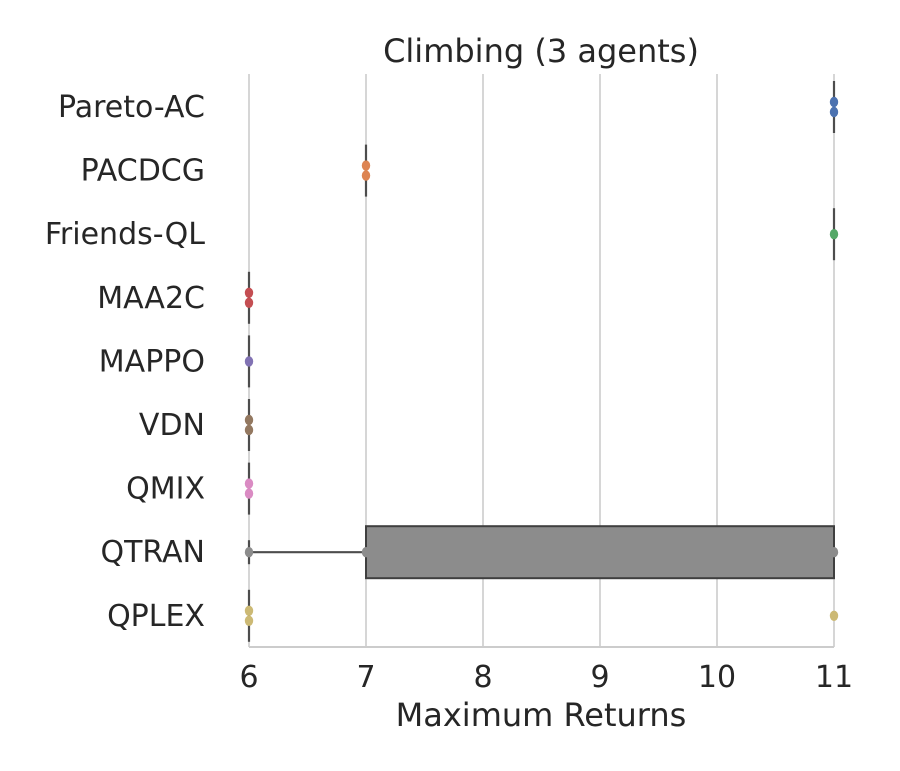 Image resolution: width=900 pixels, height=771 pixels. What do you see at coordinates (717, 677) in the screenshot?
I see `x-tick-label-10: 10` at bounding box center [717, 677].